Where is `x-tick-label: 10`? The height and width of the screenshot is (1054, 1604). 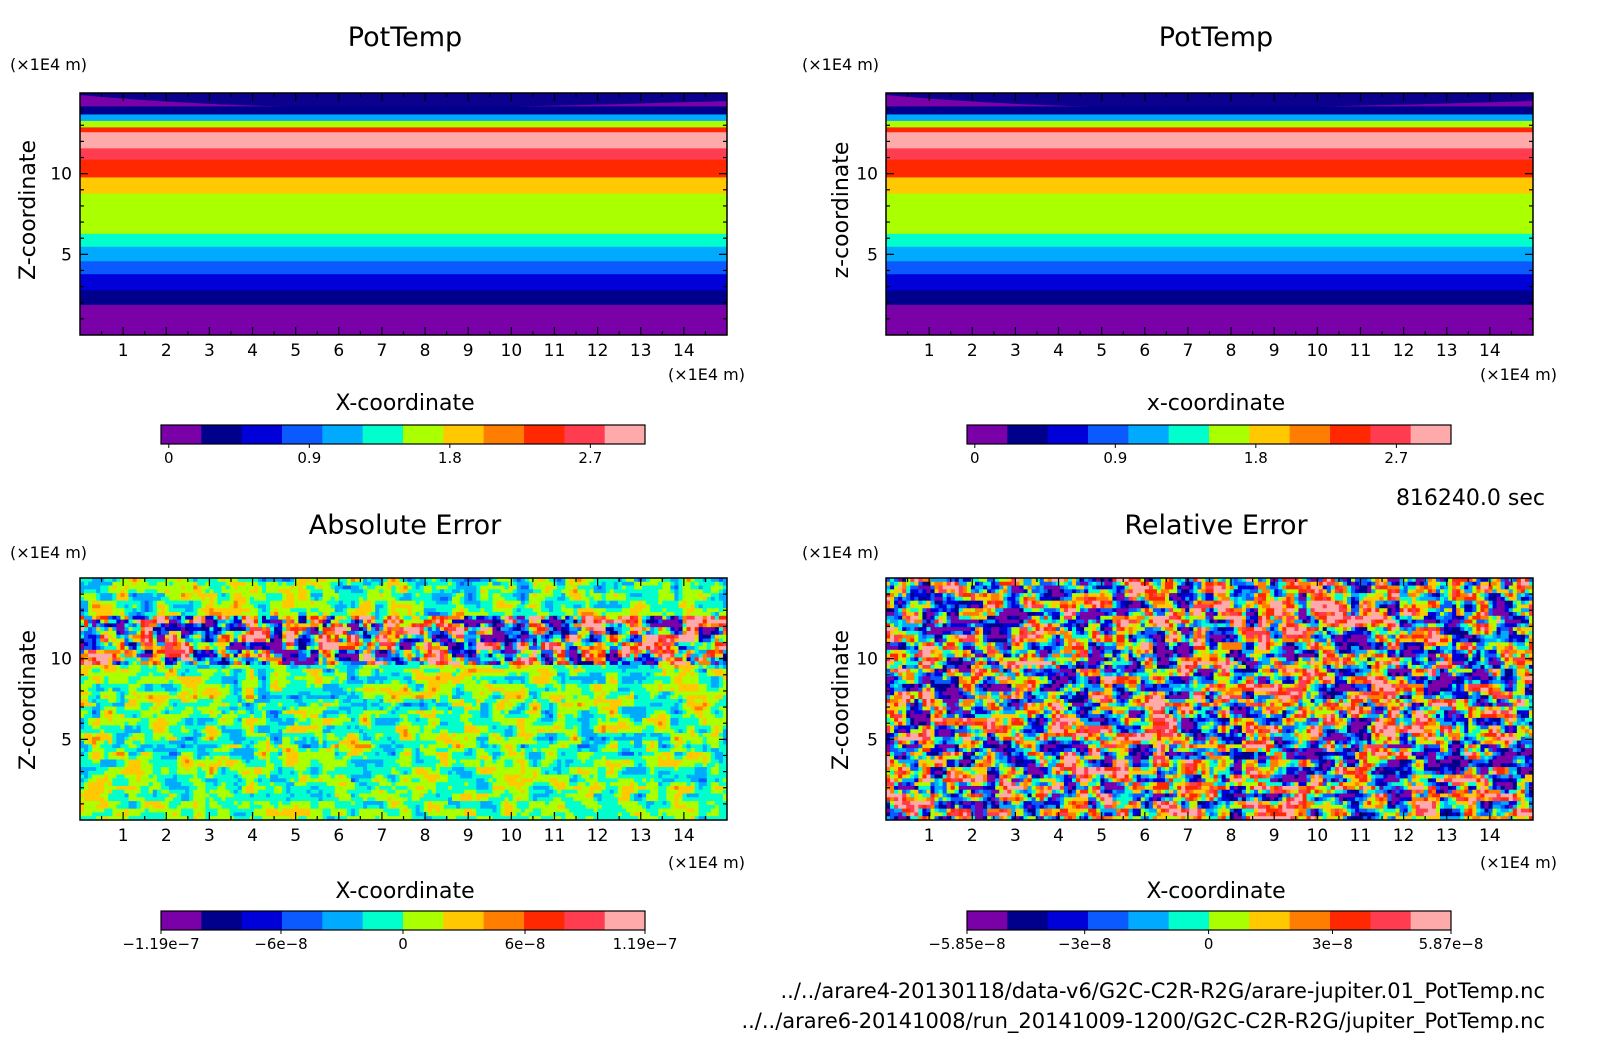 x-tick-label: 10 is located at coordinates (1318, 351).